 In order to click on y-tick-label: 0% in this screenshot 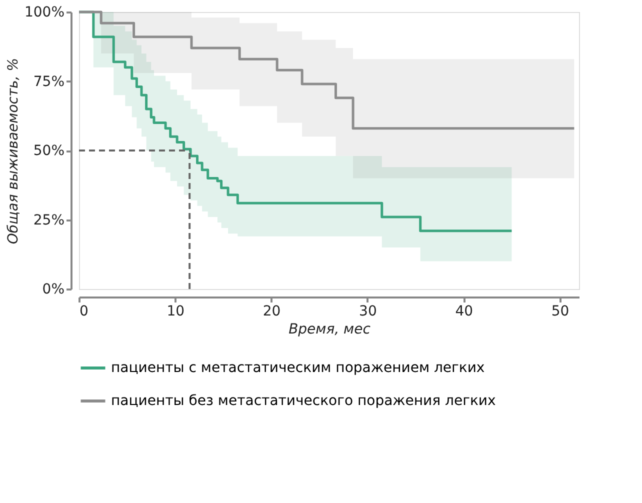, I will do `click(53, 290)`.